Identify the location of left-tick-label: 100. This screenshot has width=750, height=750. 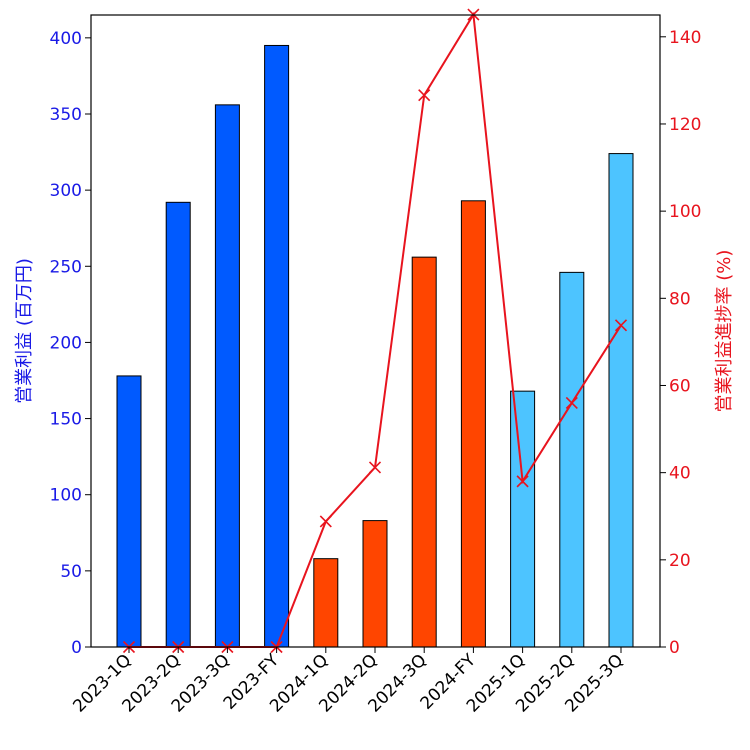
(66, 496).